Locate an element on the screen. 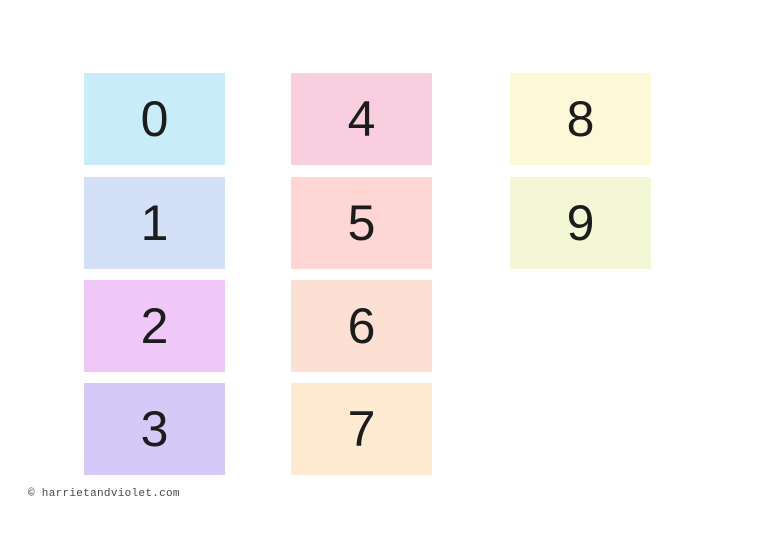  number-card: 9 is located at coordinates (580, 223).